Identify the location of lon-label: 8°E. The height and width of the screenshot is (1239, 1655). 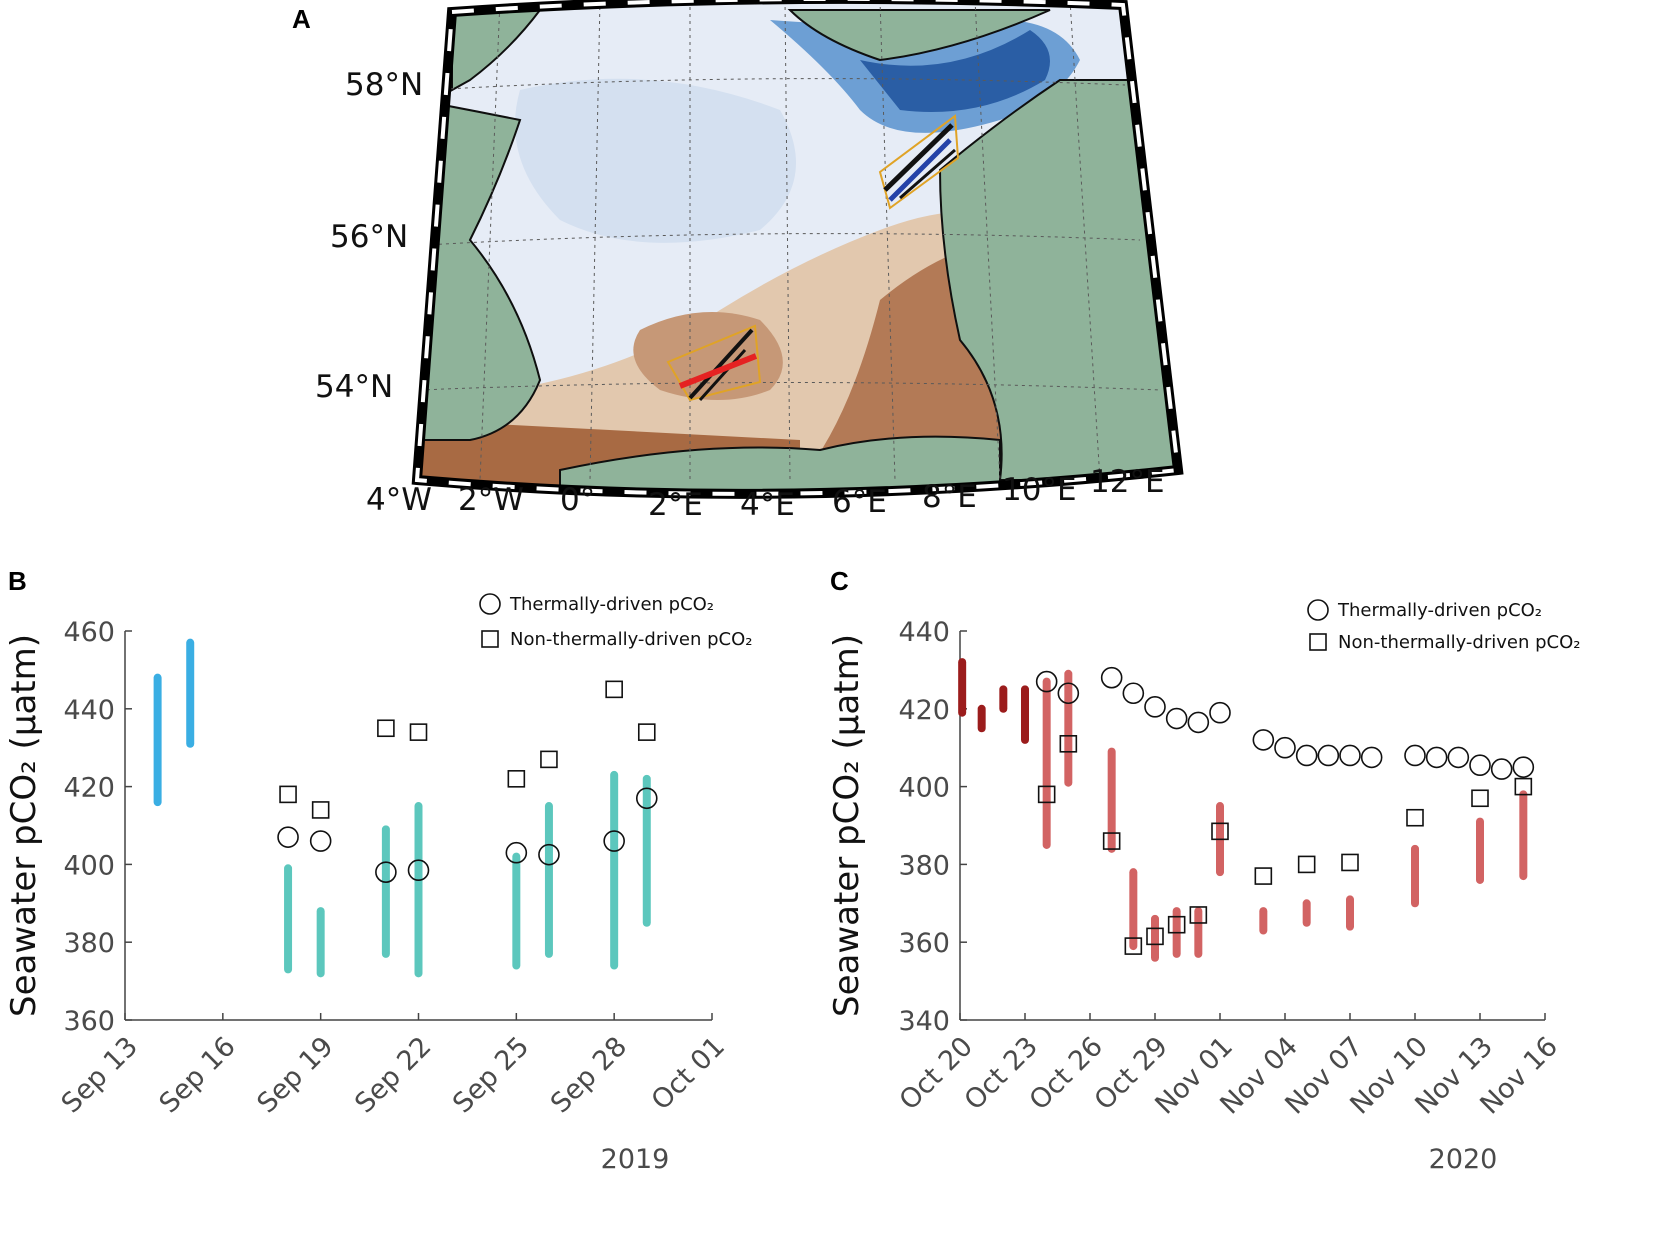
(949, 497).